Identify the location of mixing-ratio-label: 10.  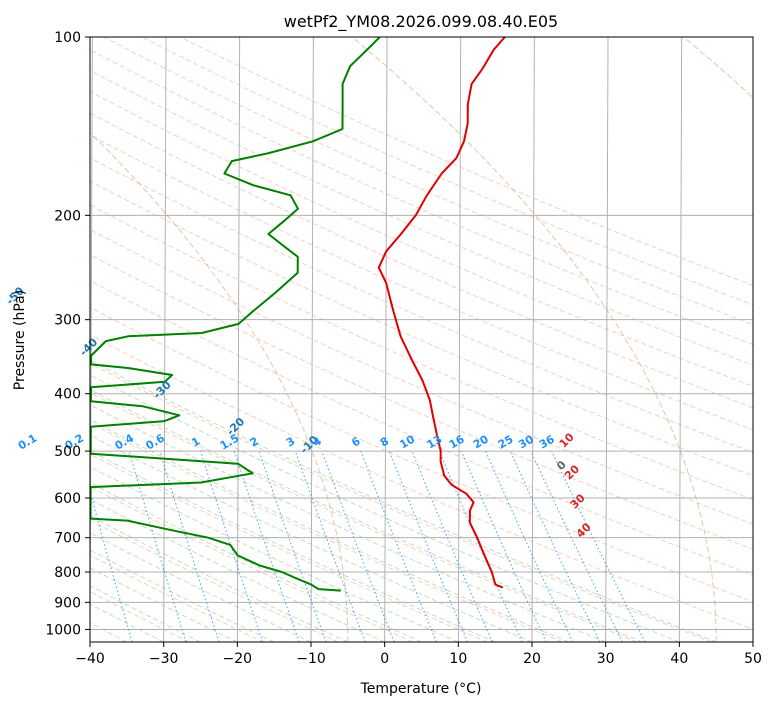
(407, 441).